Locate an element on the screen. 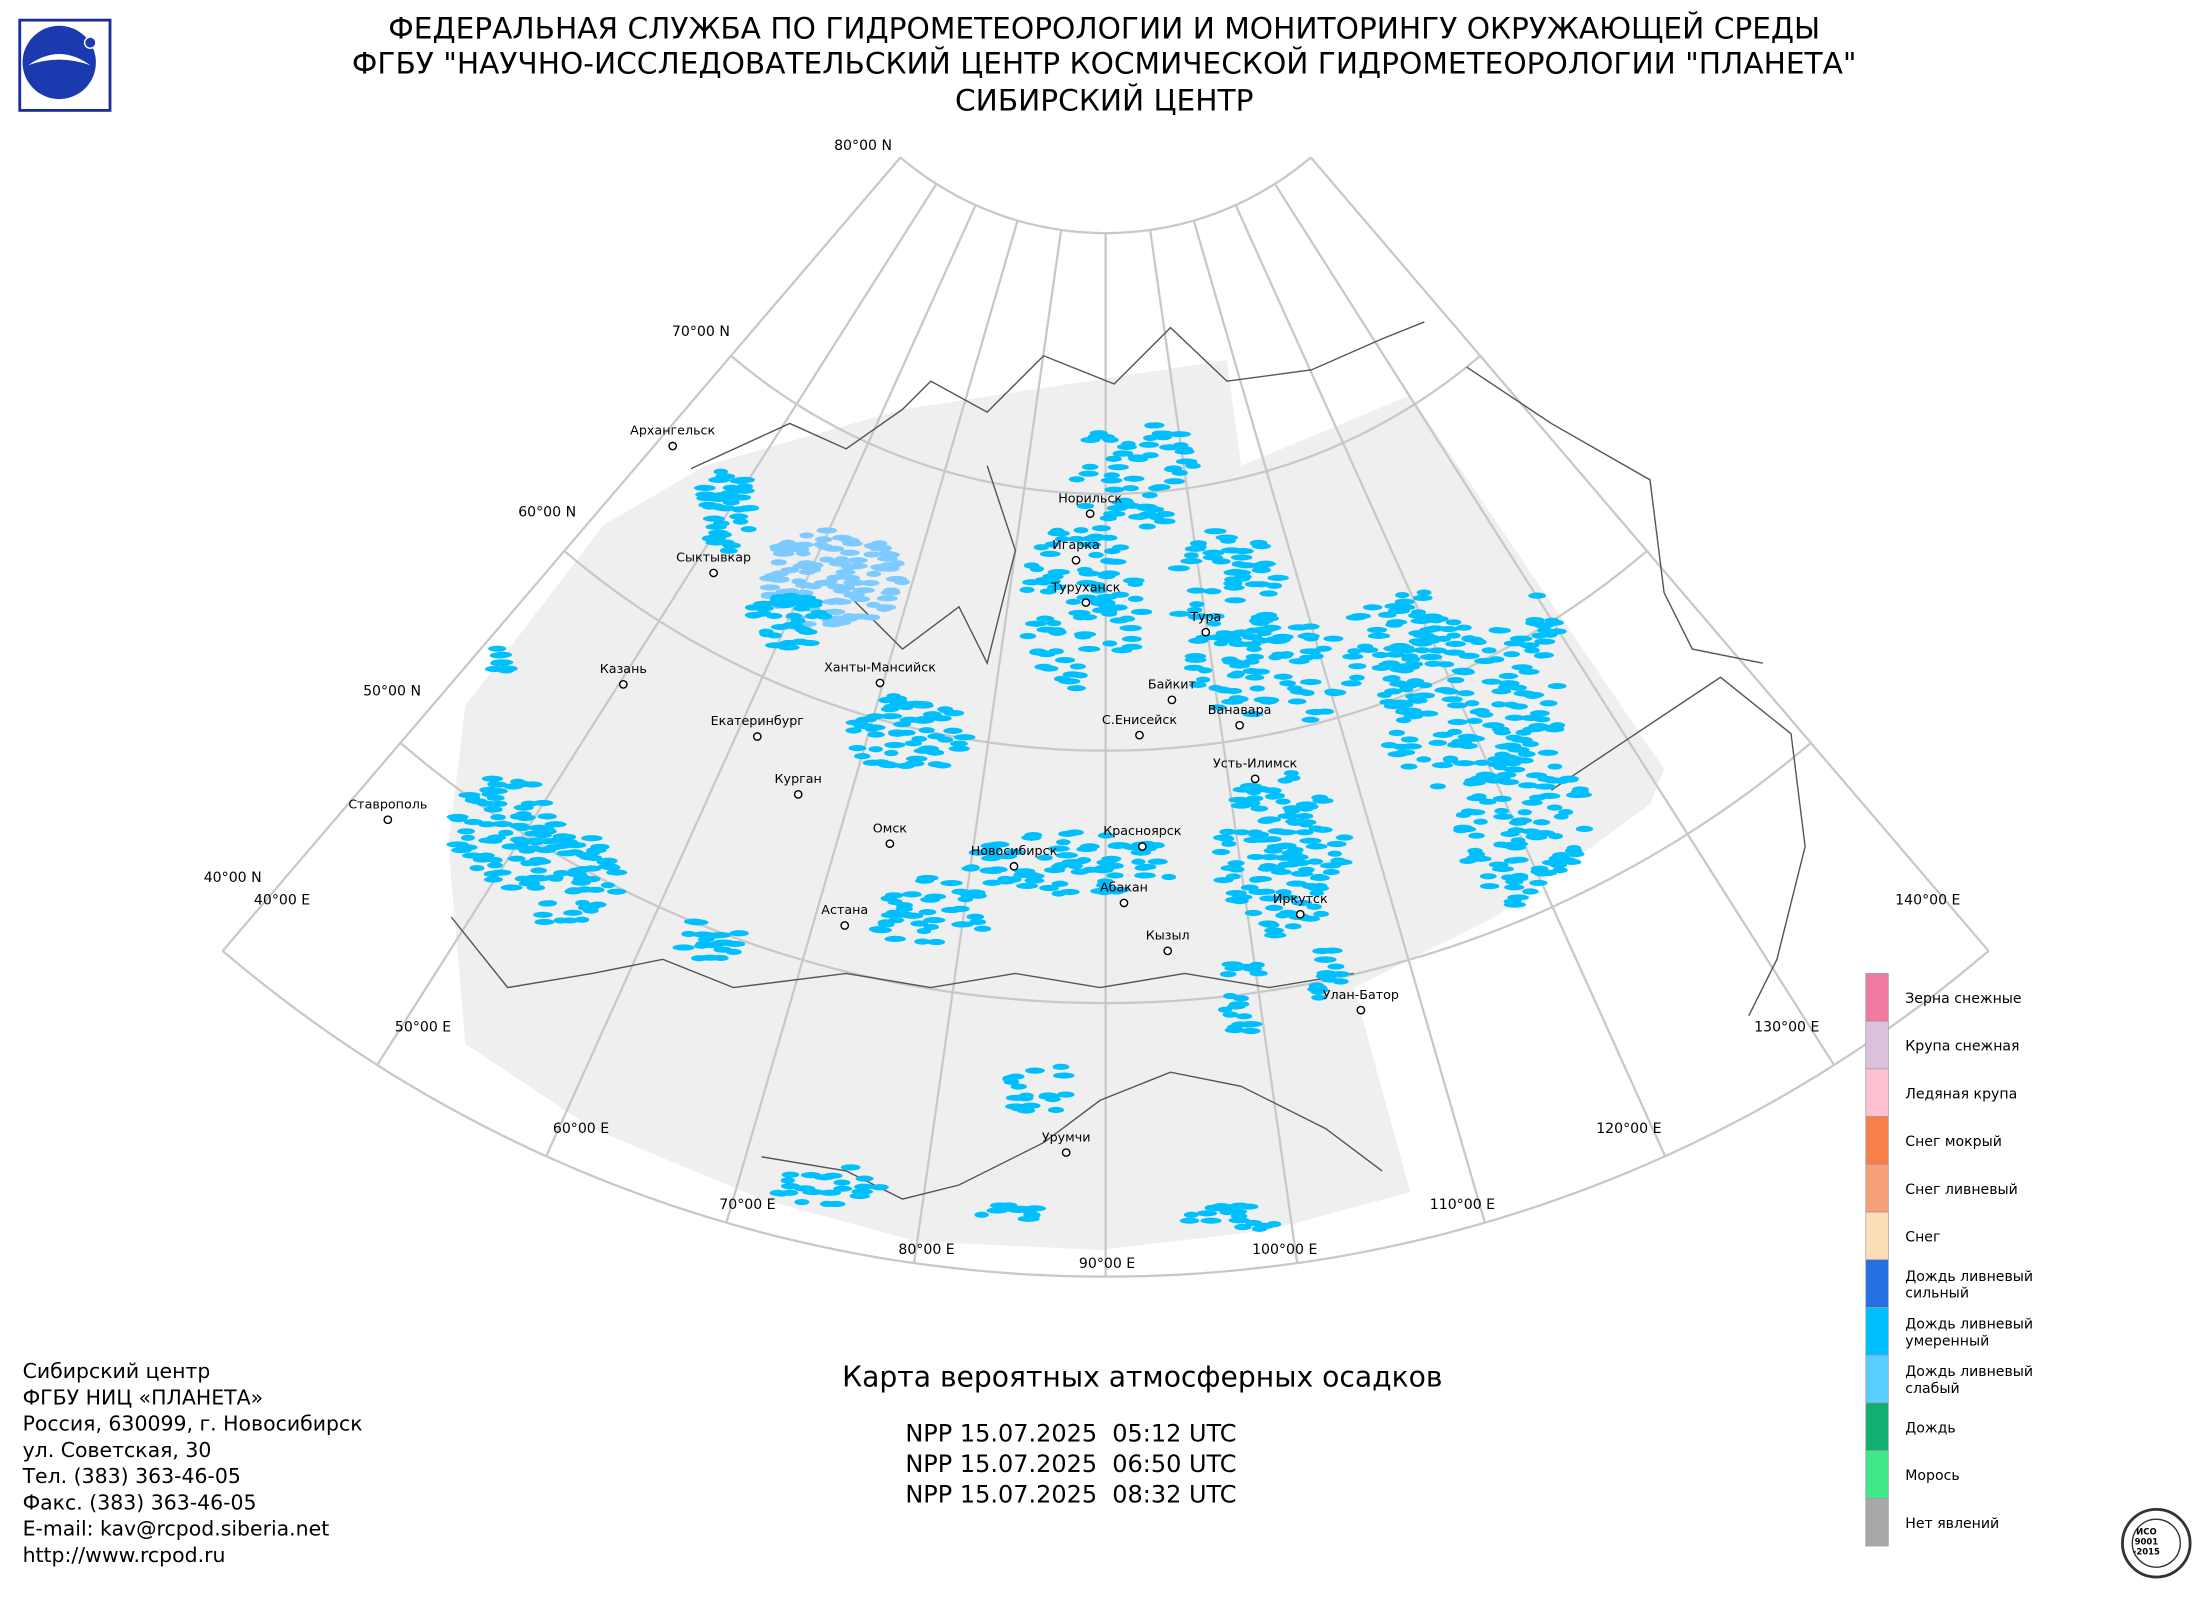 The height and width of the screenshot is (1604, 2200). city-label: Норильск is located at coordinates (1090, 497).